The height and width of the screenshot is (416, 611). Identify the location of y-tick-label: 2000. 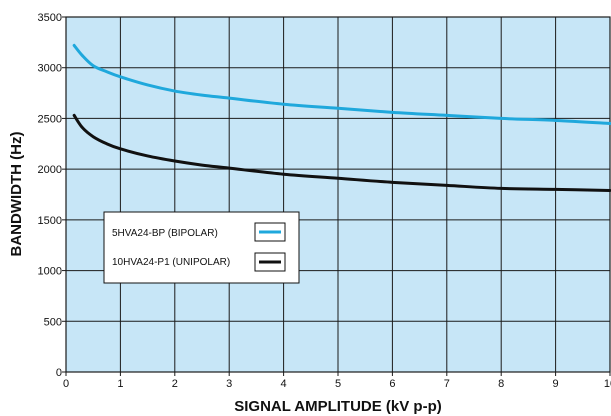
(50, 170).